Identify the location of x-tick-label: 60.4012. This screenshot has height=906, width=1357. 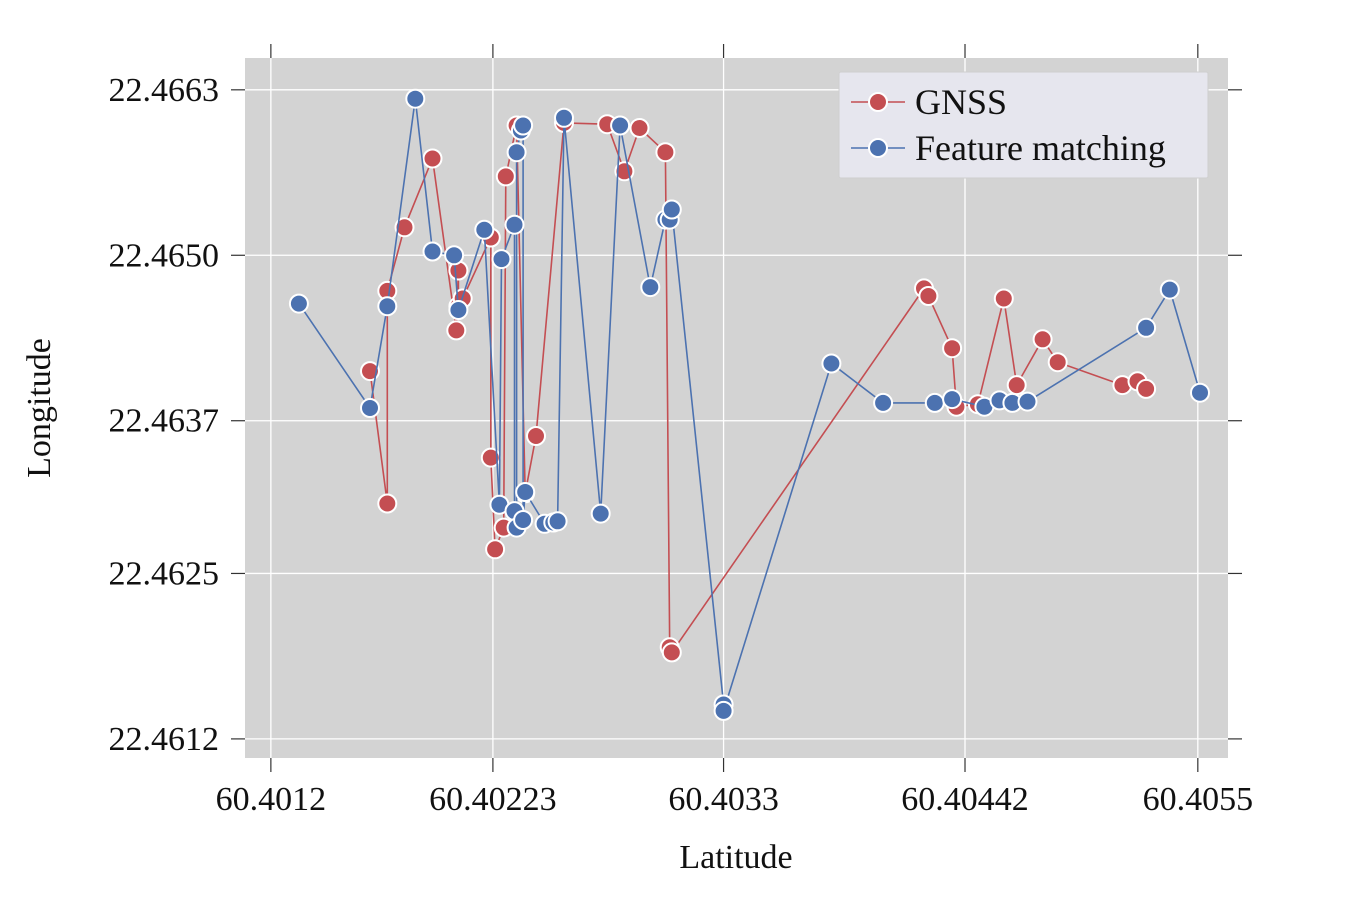
(271, 799).